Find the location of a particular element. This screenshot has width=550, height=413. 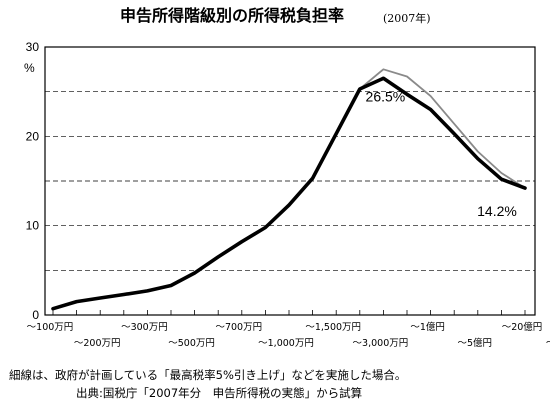

y-tick-label: 10 is located at coordinates (33, 226).